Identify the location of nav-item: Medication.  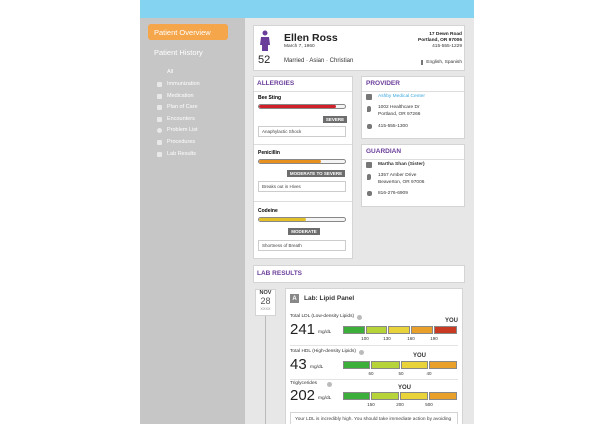
(180, 96).